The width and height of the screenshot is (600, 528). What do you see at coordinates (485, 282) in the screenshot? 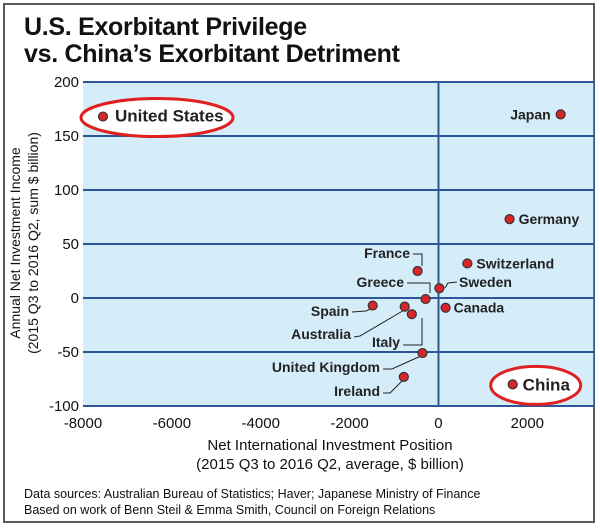
I see `point-label-sweden: Sweden` at bounding box center [485, 282].